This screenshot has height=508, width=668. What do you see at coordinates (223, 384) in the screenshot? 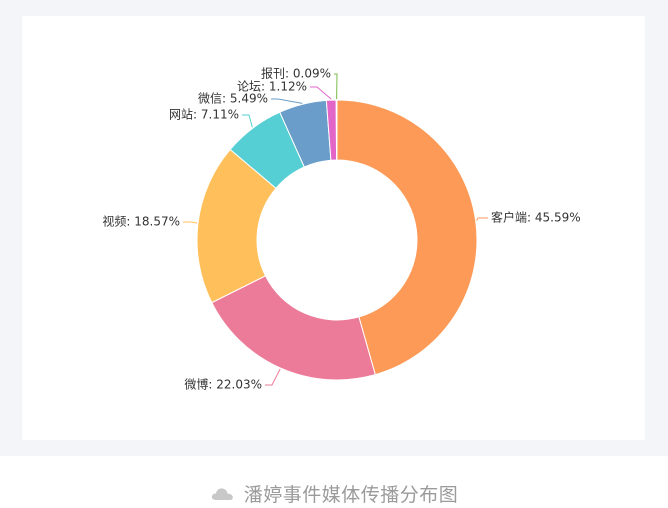
I see `slice-label-2: 微博: 22.03%` at bounding box center [223, 384].